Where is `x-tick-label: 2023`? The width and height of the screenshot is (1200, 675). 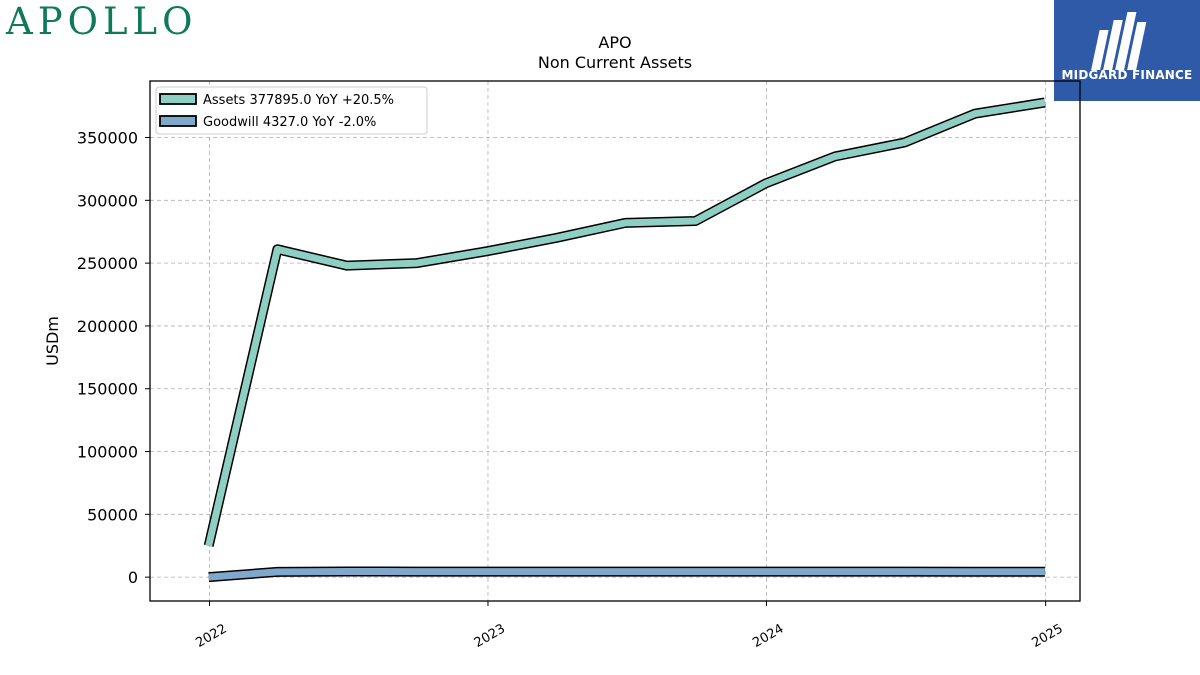 x-tick-label: 2023 is located at coordinates (490, 636).